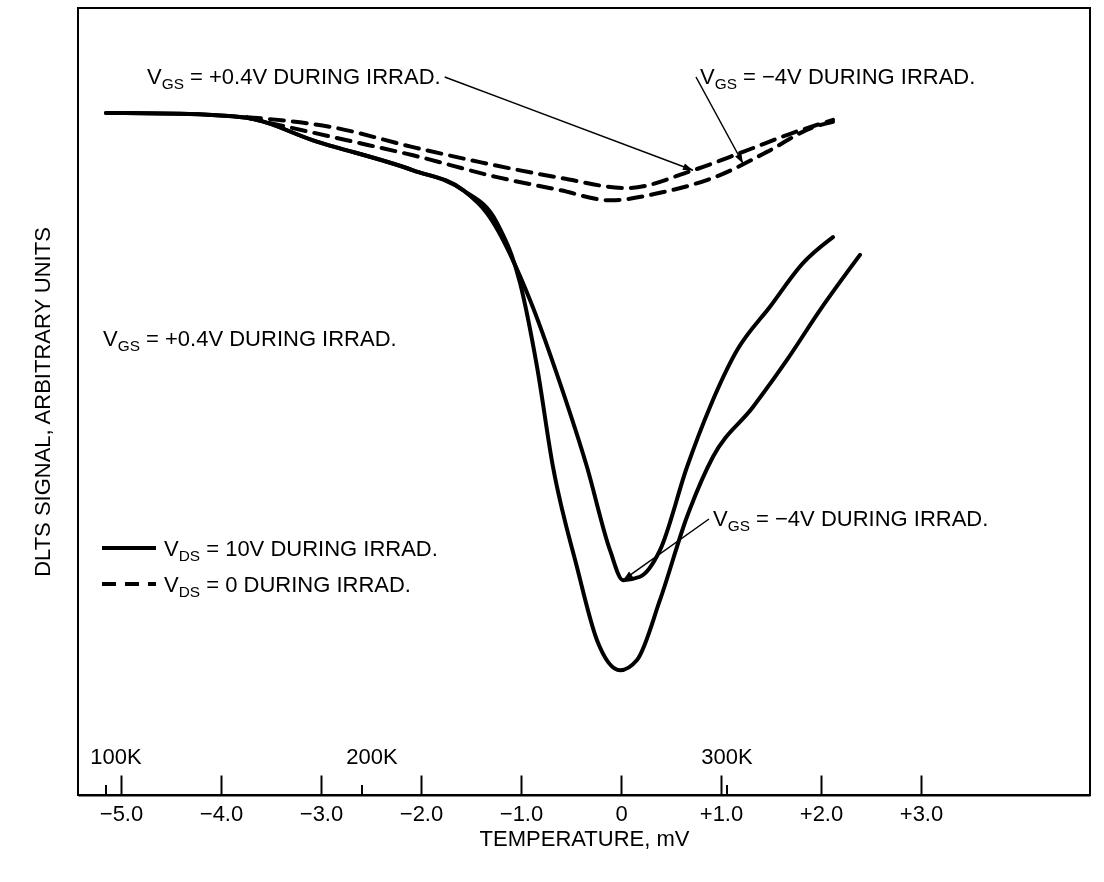 The height and width of the screenshot is (882, 1104). Describe the element at coordinates (372, 756) in the screenshot. I see `annotation: 200K` at that location.